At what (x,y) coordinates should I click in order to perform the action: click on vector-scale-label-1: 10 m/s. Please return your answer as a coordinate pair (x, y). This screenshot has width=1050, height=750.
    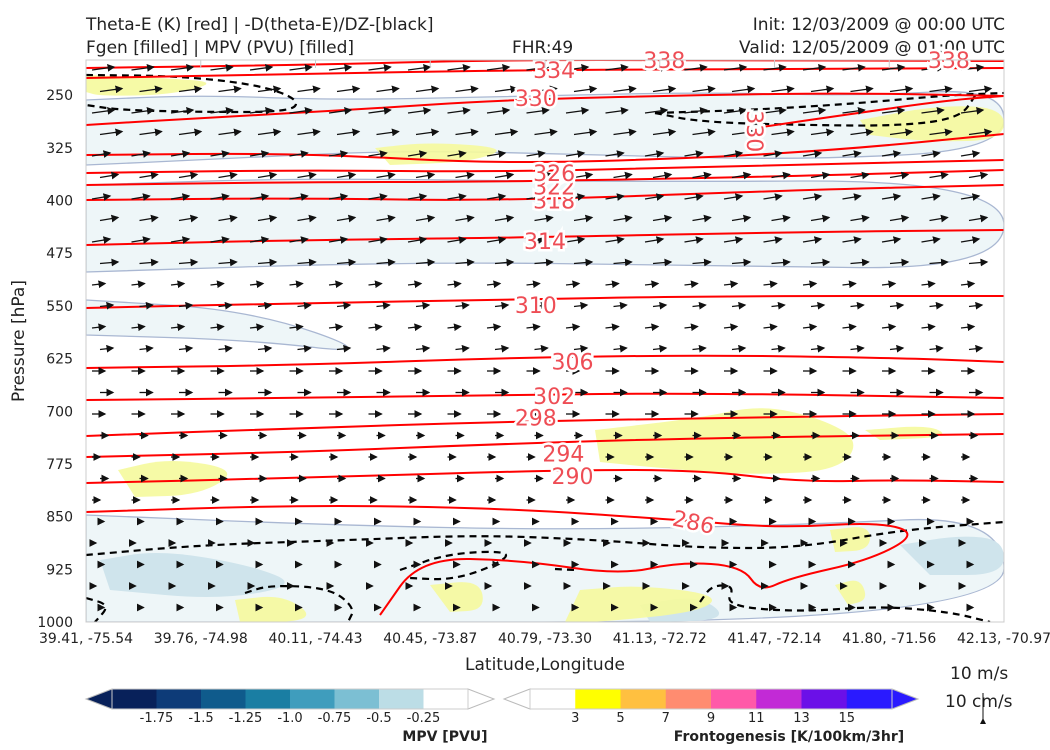
    Looking at the image, I should click on (979, 674).